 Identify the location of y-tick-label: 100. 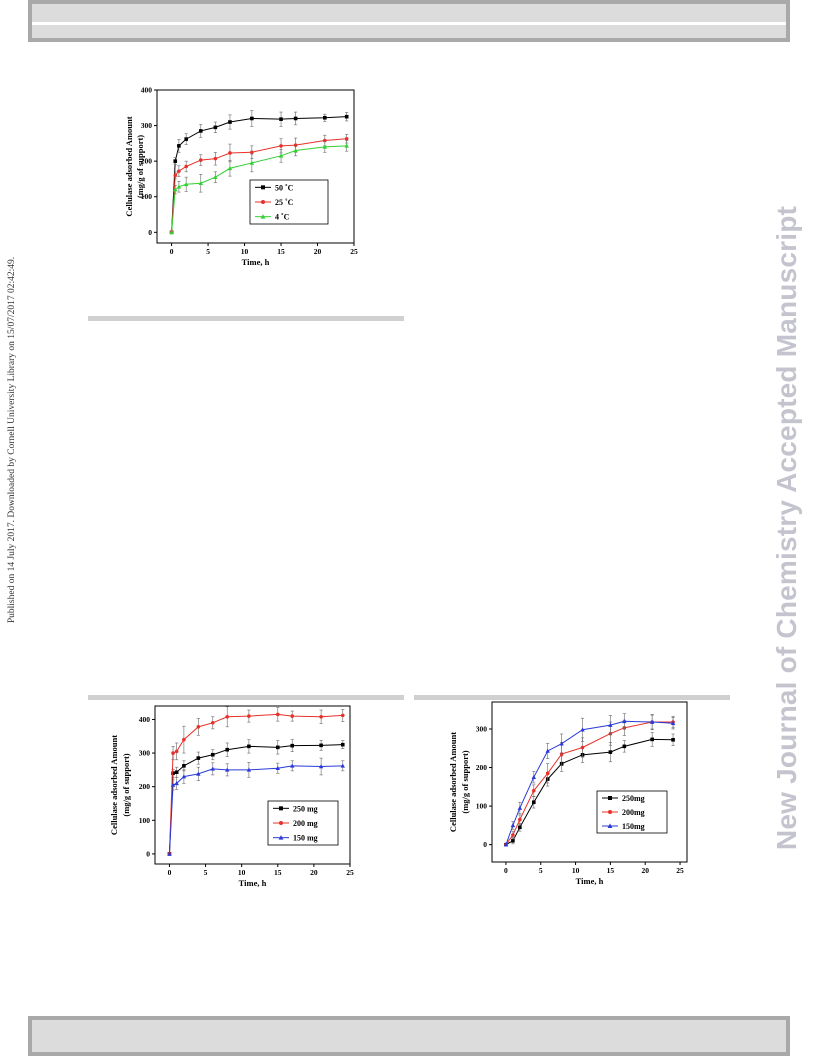
(482, 806).